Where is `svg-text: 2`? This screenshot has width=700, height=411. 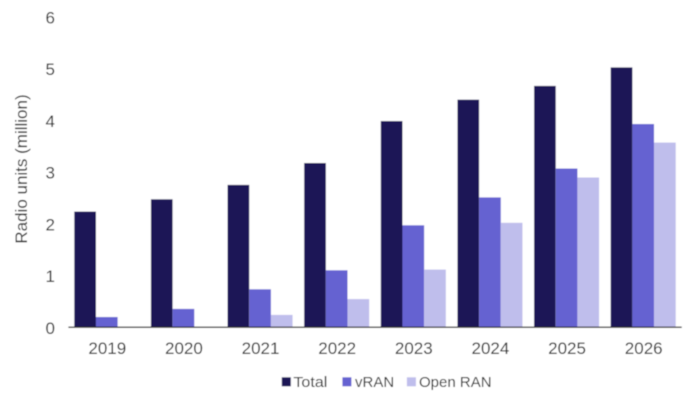
svg-text: 2 is located at coordinates (50, 224).